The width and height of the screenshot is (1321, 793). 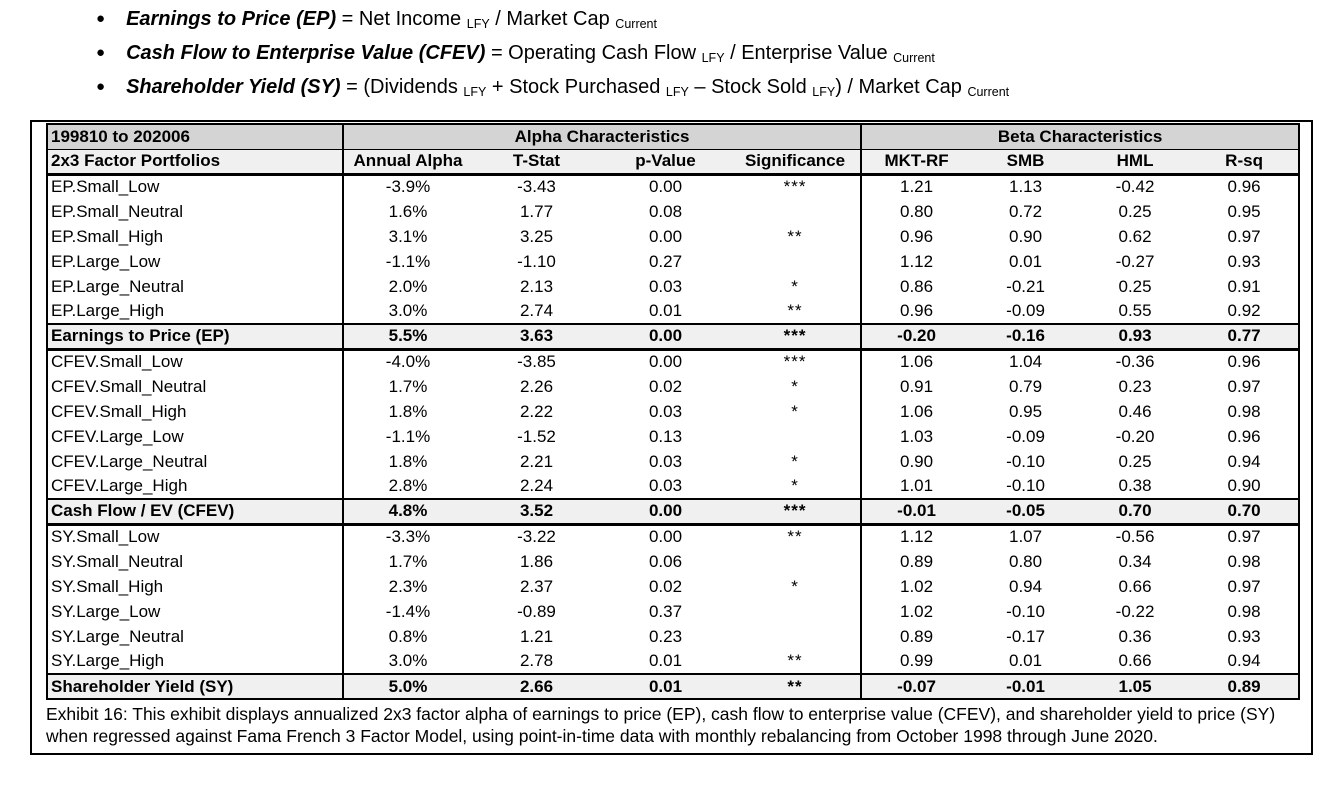 What do you see at coordinates (916, 186) in the screenshot?
I see `mktrf-cell: 1.21` at bounding box center [916, 186].